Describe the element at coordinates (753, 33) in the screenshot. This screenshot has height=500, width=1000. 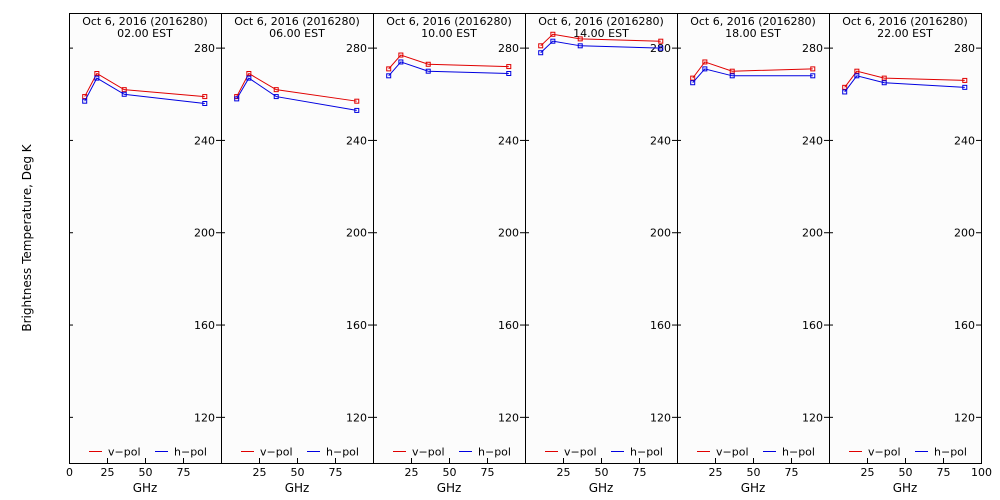
I see `panel-time: 18.00 EST` at that location.